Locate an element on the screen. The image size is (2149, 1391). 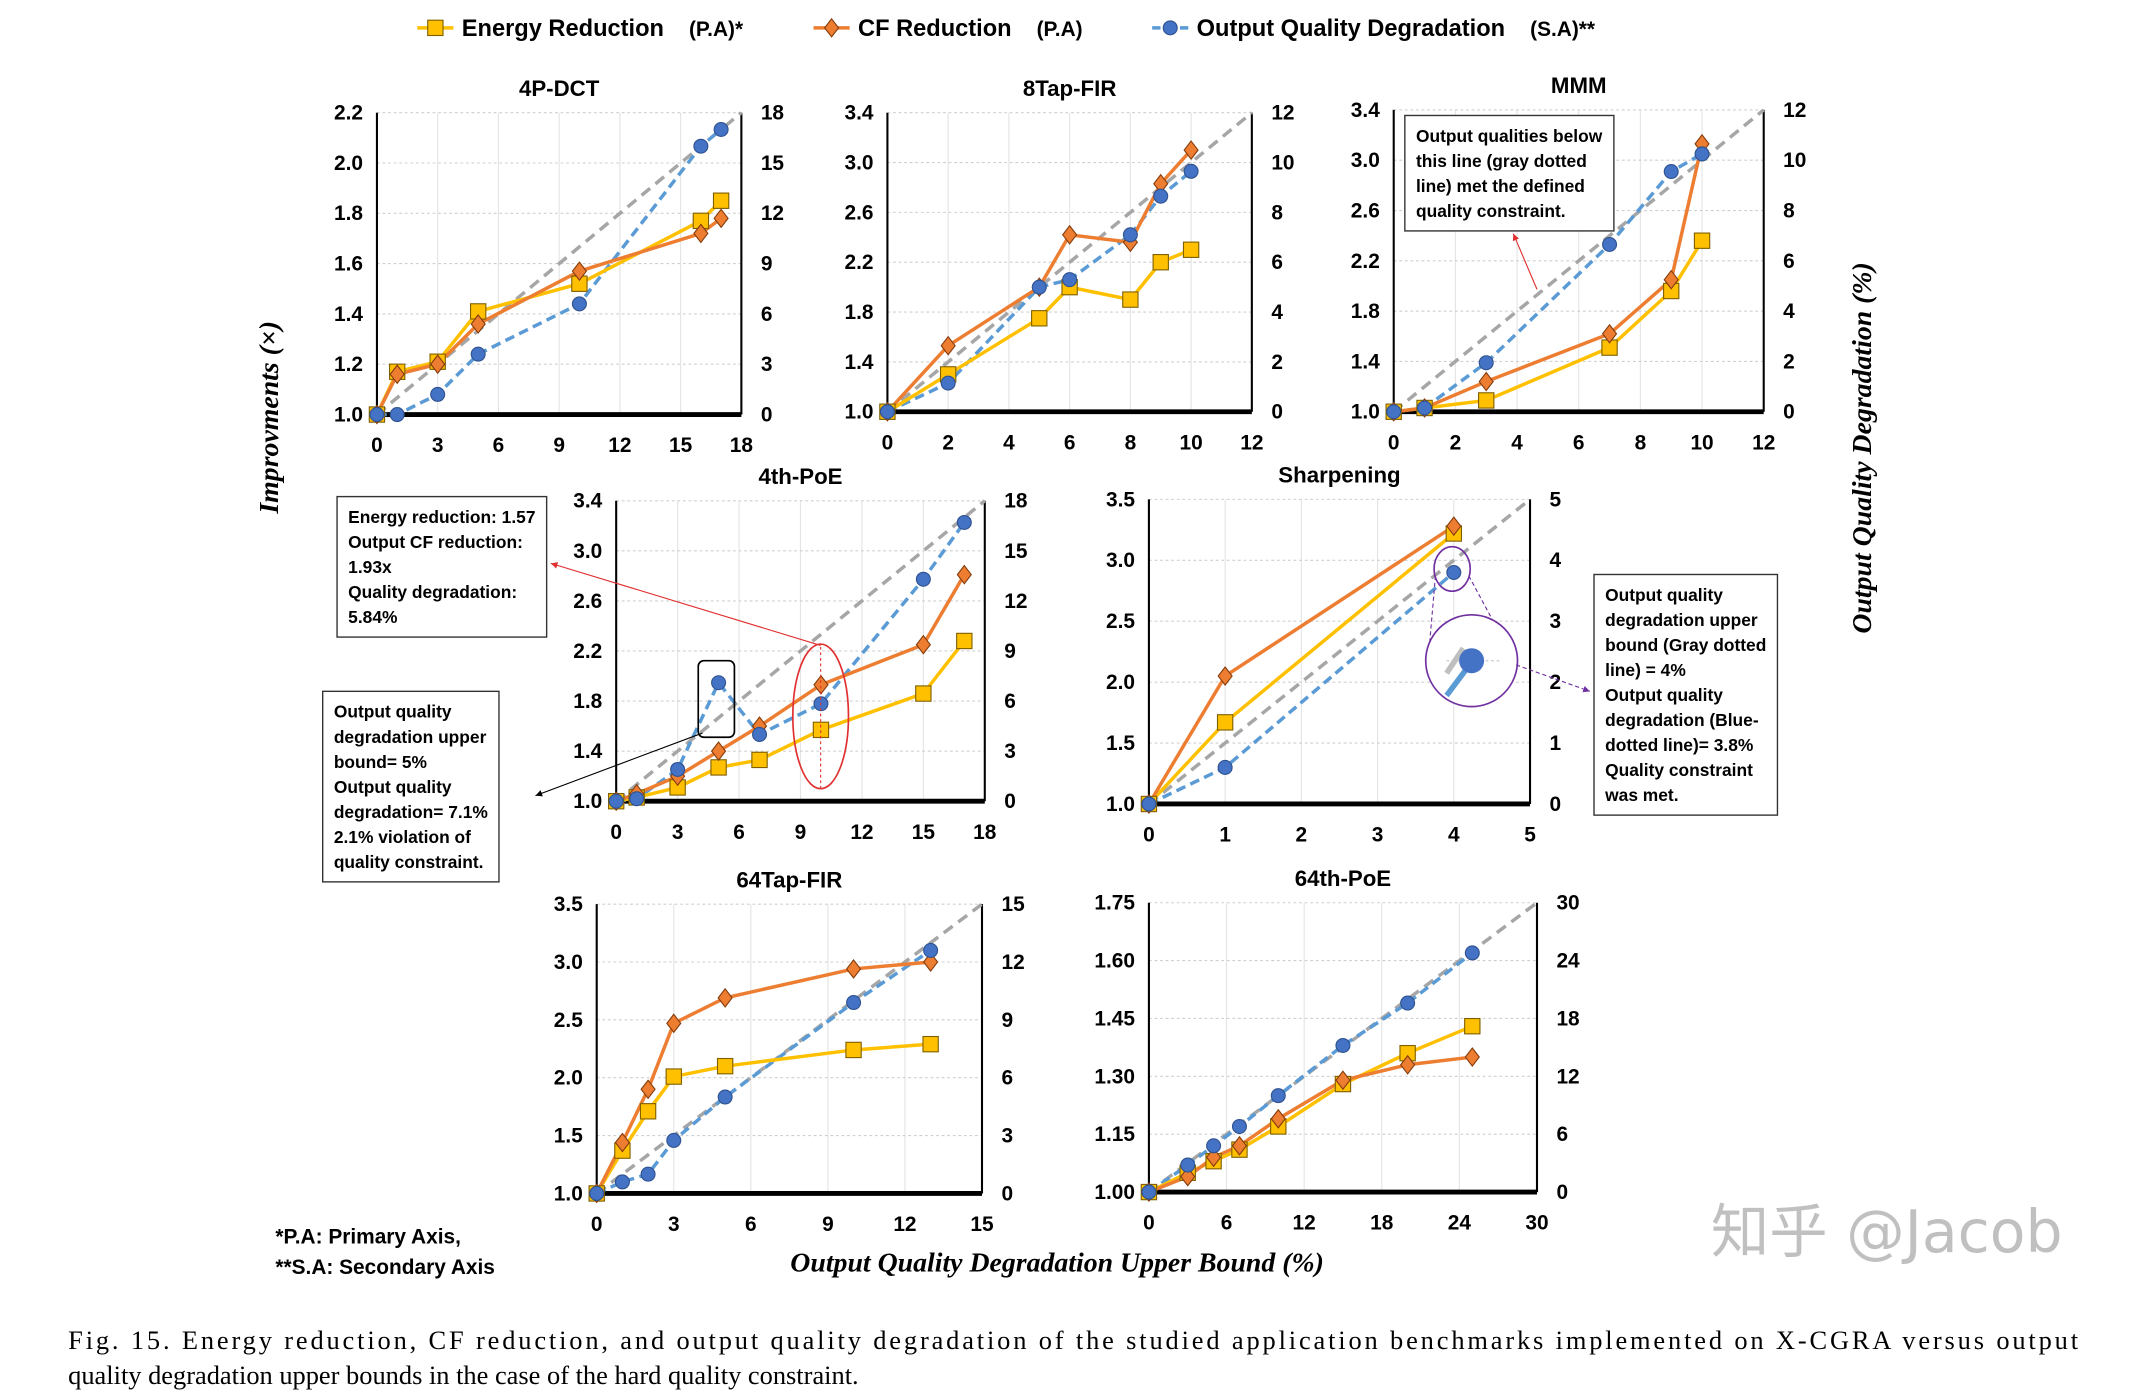
legend-label: CF Reduction is located at coordinates (935, 29).